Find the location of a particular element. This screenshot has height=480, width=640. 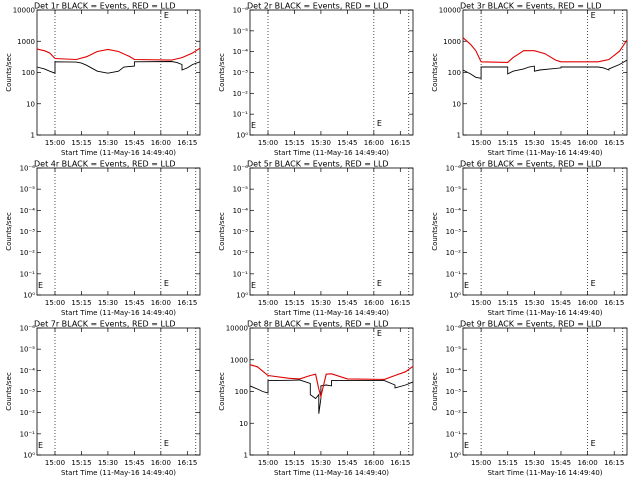

panel-title: Det 3r BLACK = Events, RED = LLD is located at coordinates (531, 6).